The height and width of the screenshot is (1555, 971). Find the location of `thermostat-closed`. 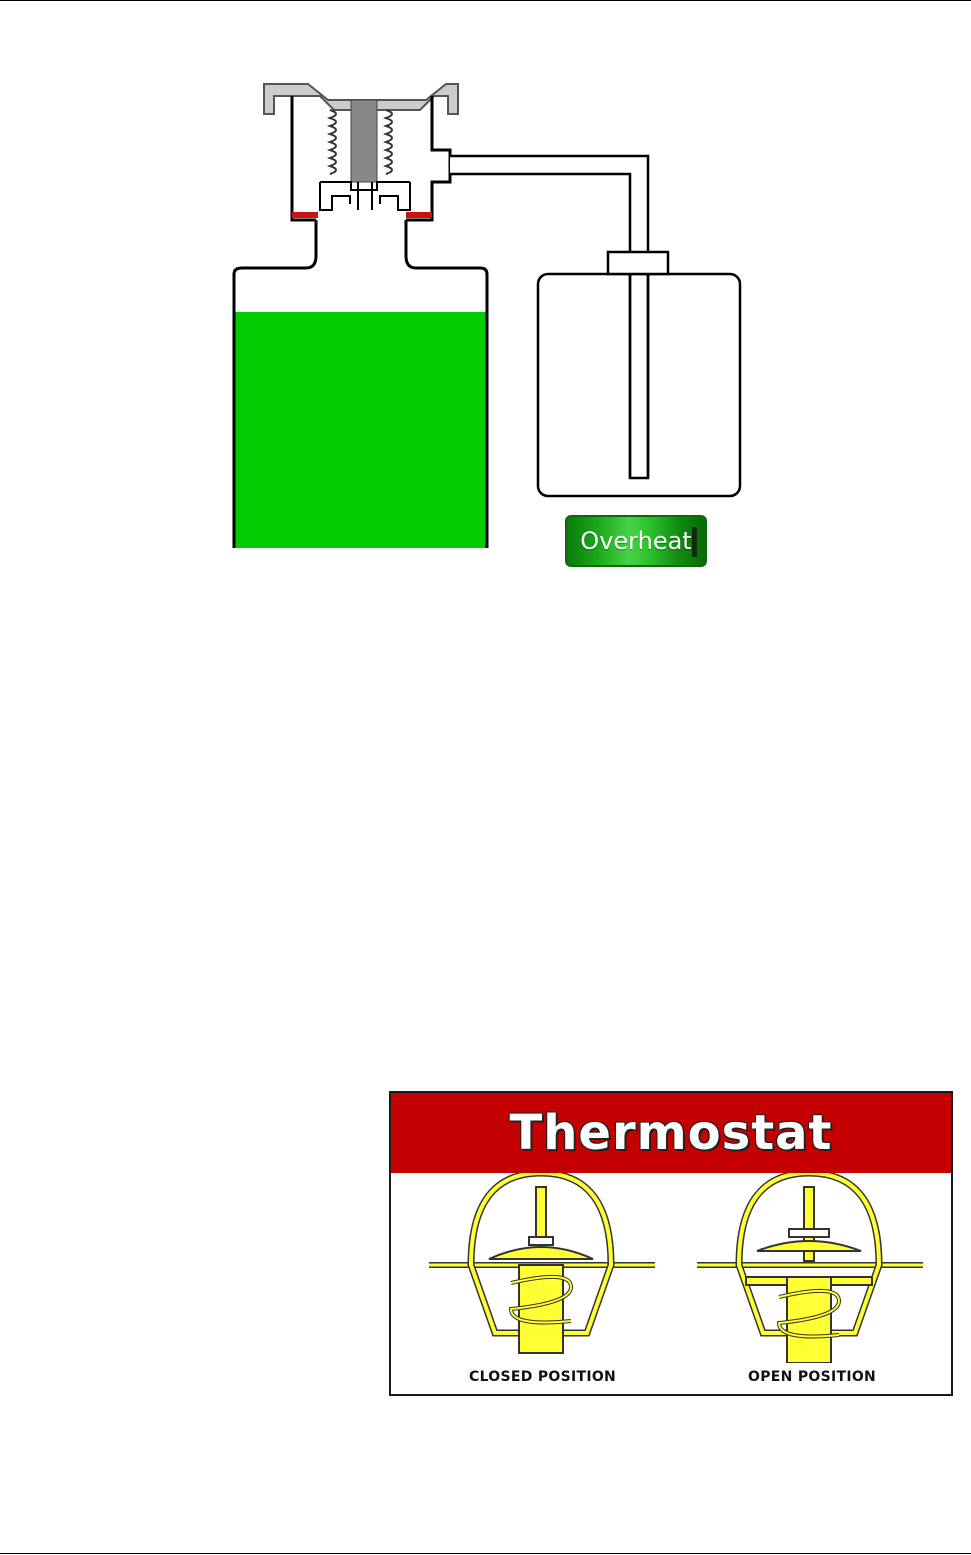

thermostat-closed is located at coordinates (542, 1263).